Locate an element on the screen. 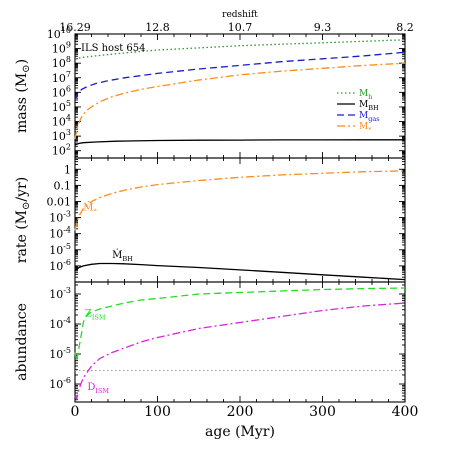 This screenshot has height=474, width=474. top-tick-label: 10.7 is located at coordinates (240, 27).